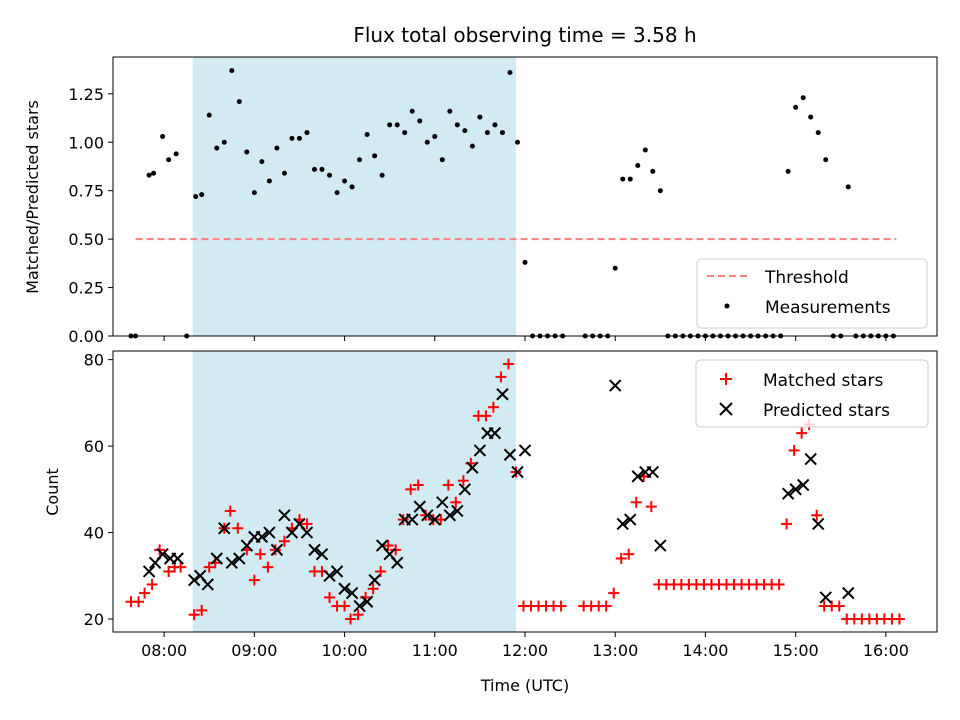 The width and height of the screenshot is (960, 720). What do you see at coordinates (435, 650) in the screenshot?
I see `x-tick-label: 11:00` at bounding box center [435, 650].